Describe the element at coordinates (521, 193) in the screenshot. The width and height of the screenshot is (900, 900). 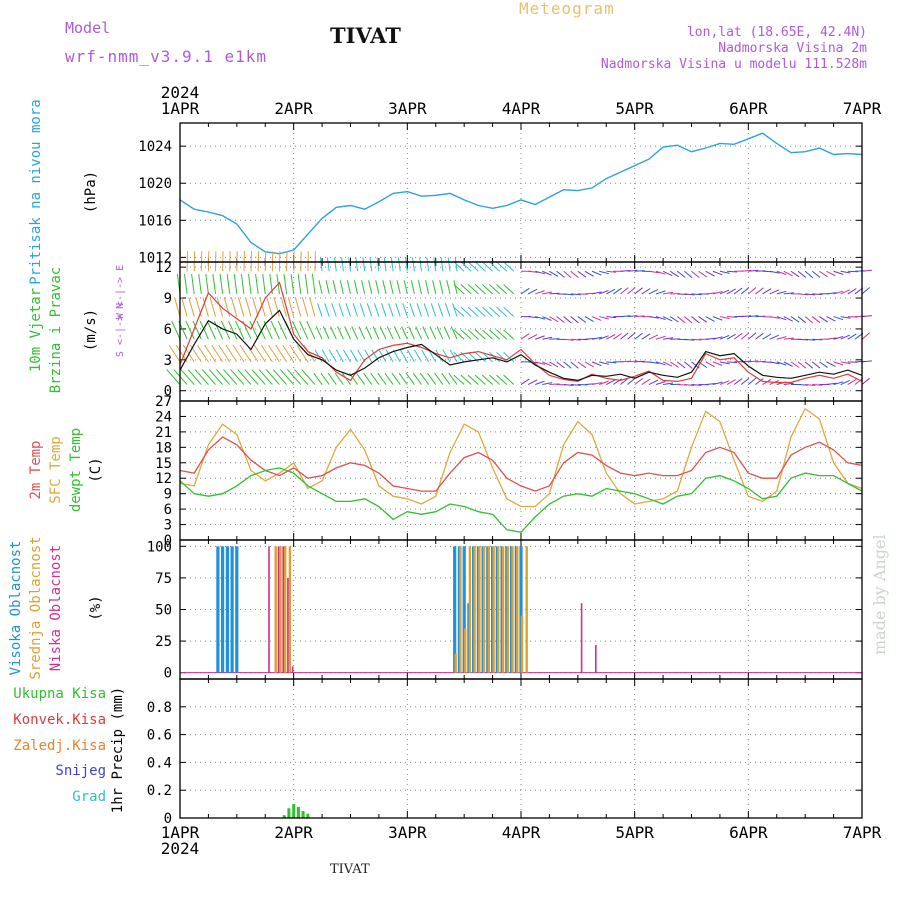
I see `pressure-line` at that location.